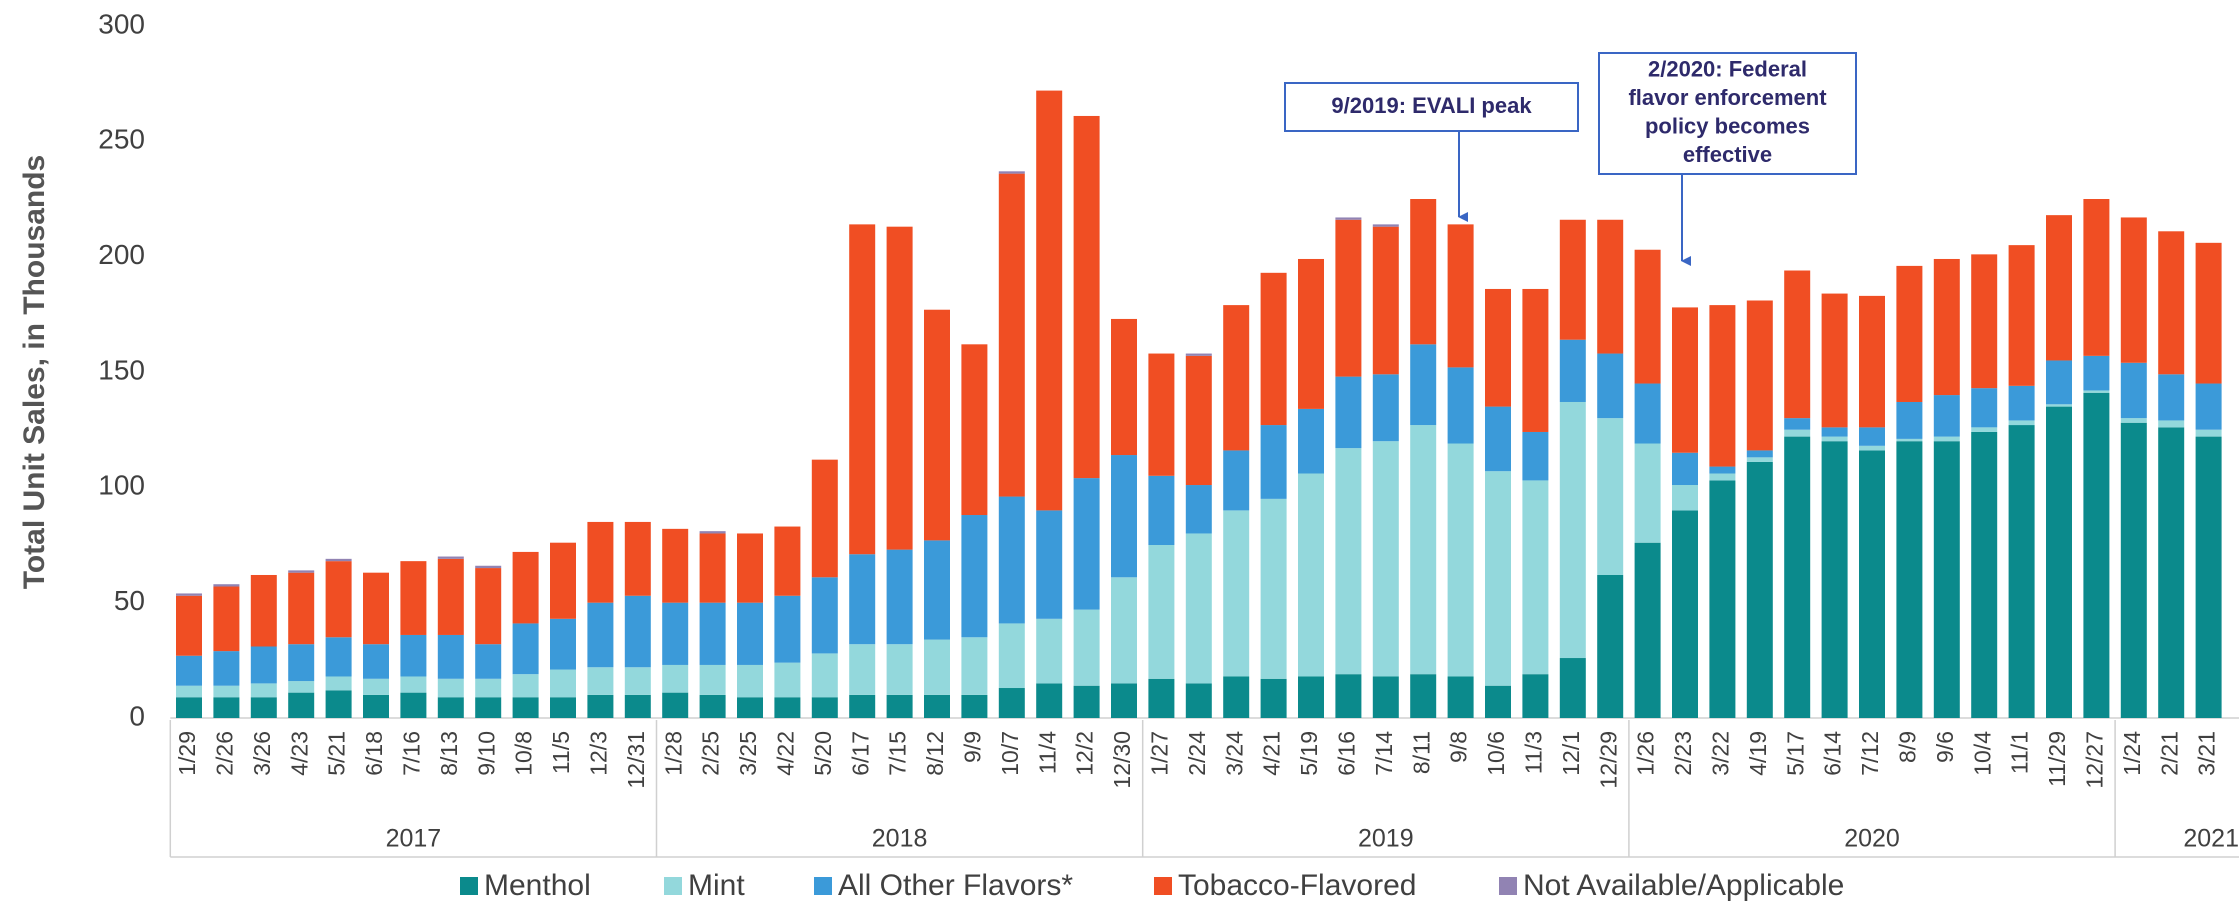 The width and height of the screenshot is (2239, 903). Describe the element at coordinates (224, 753) in the screenshot. I see `x-tick-label: 2/26` at that location.